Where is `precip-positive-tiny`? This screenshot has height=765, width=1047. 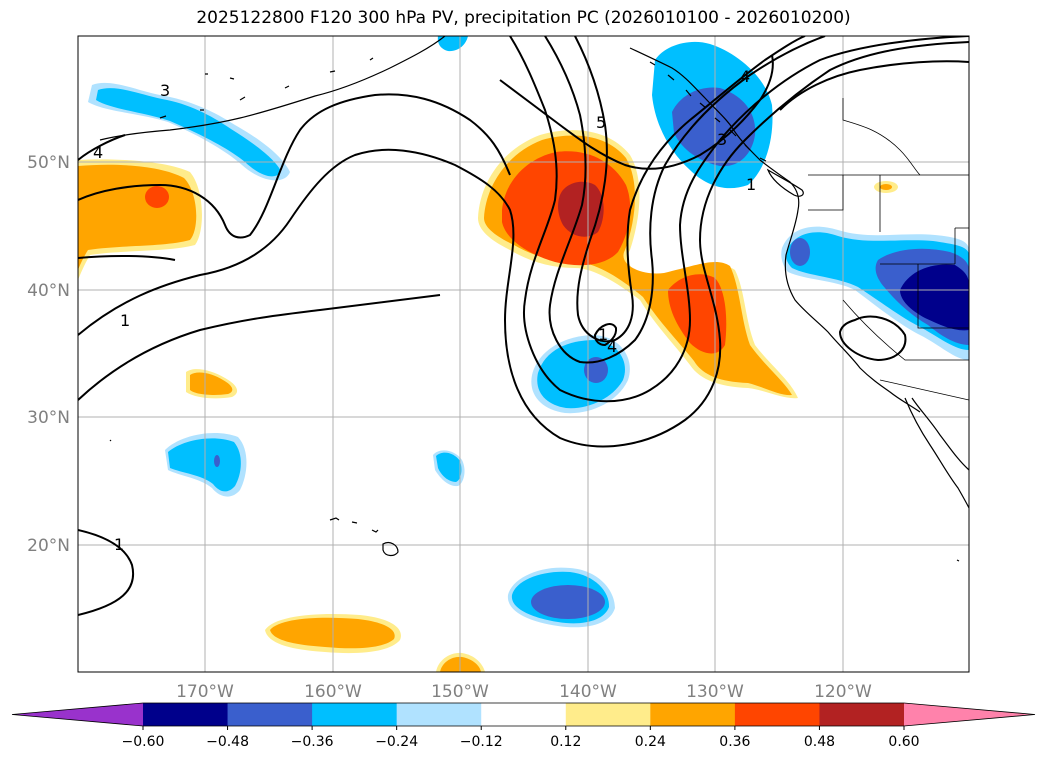
precip-positive-tiny is located at coordinates (886, 187).